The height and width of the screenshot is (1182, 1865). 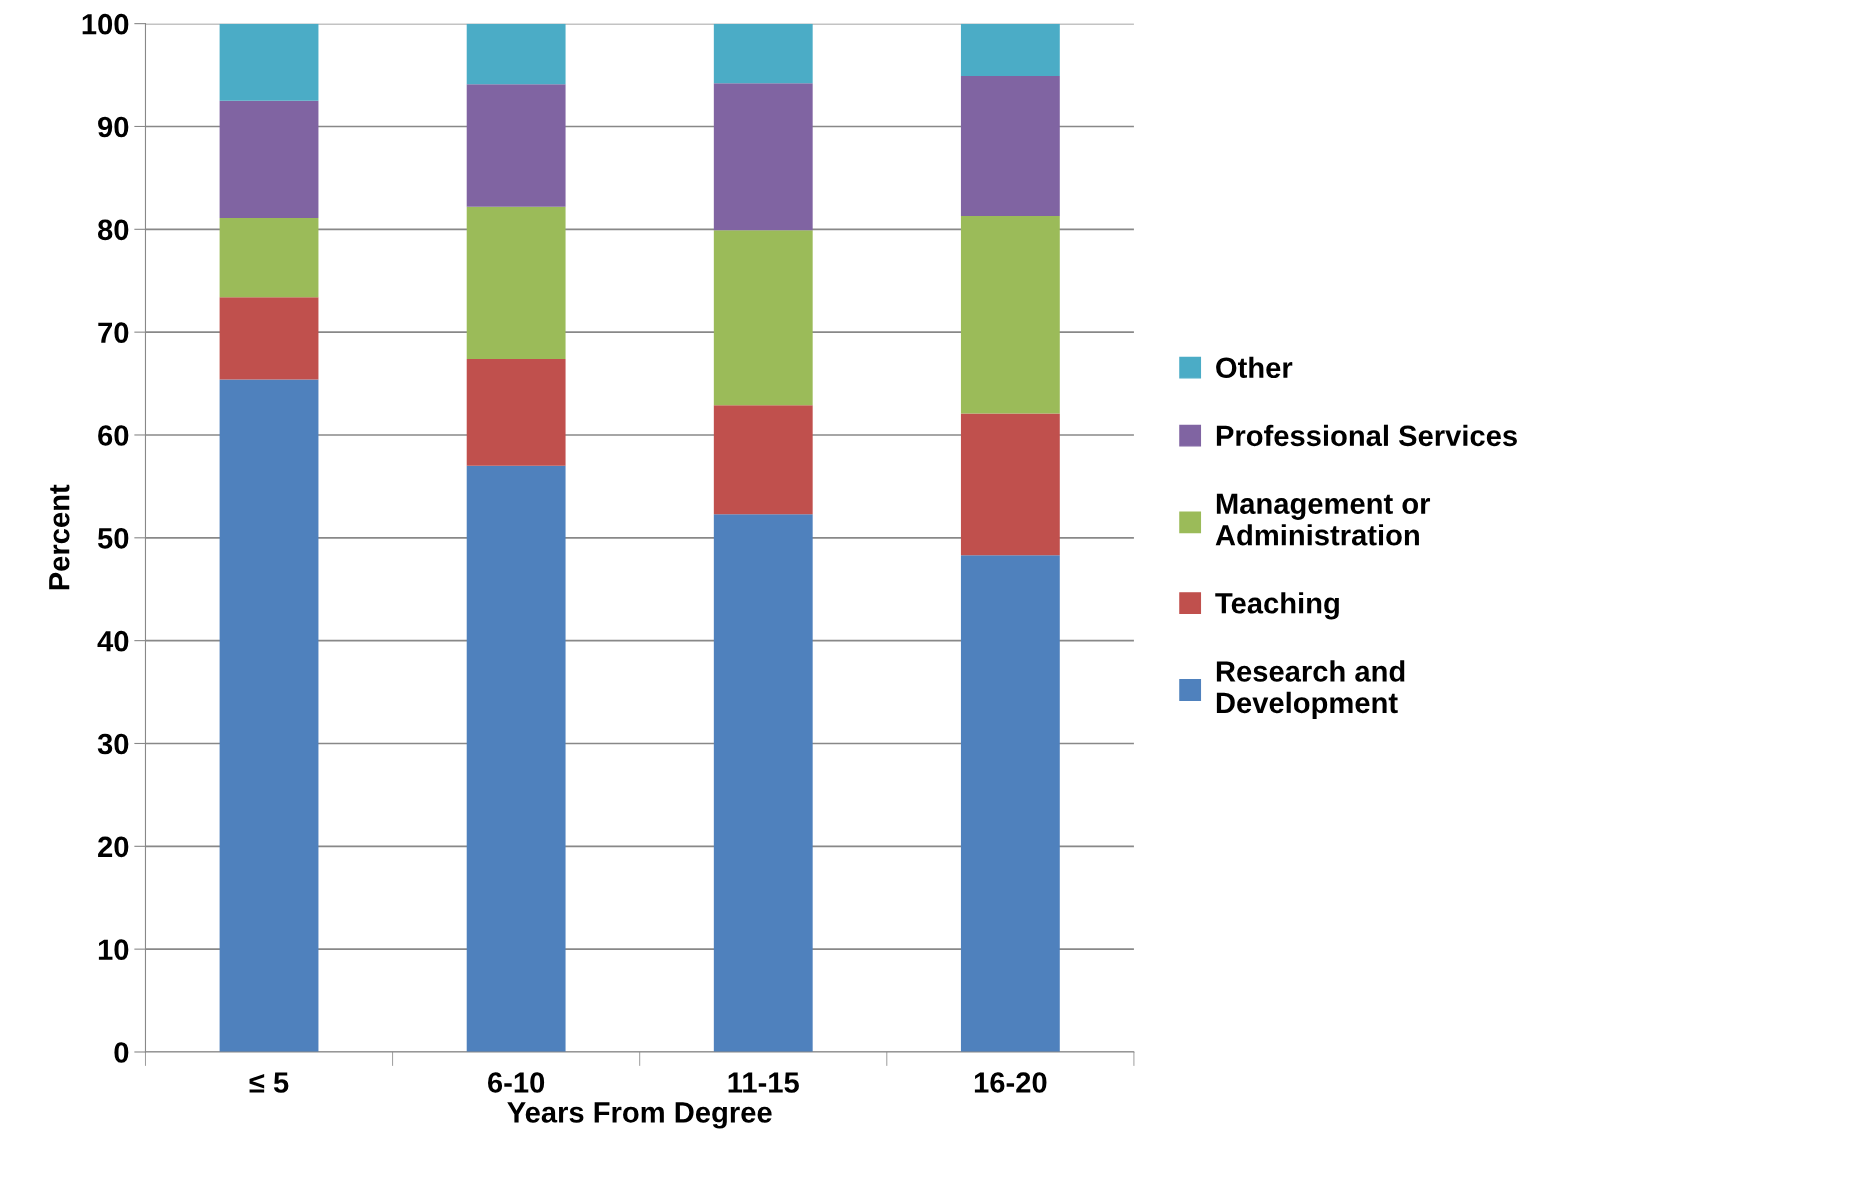 What do you see at coordinates (113, 230) in the screenshot?
I see `y-tick-label: 80` at bounding box center [113, 230].